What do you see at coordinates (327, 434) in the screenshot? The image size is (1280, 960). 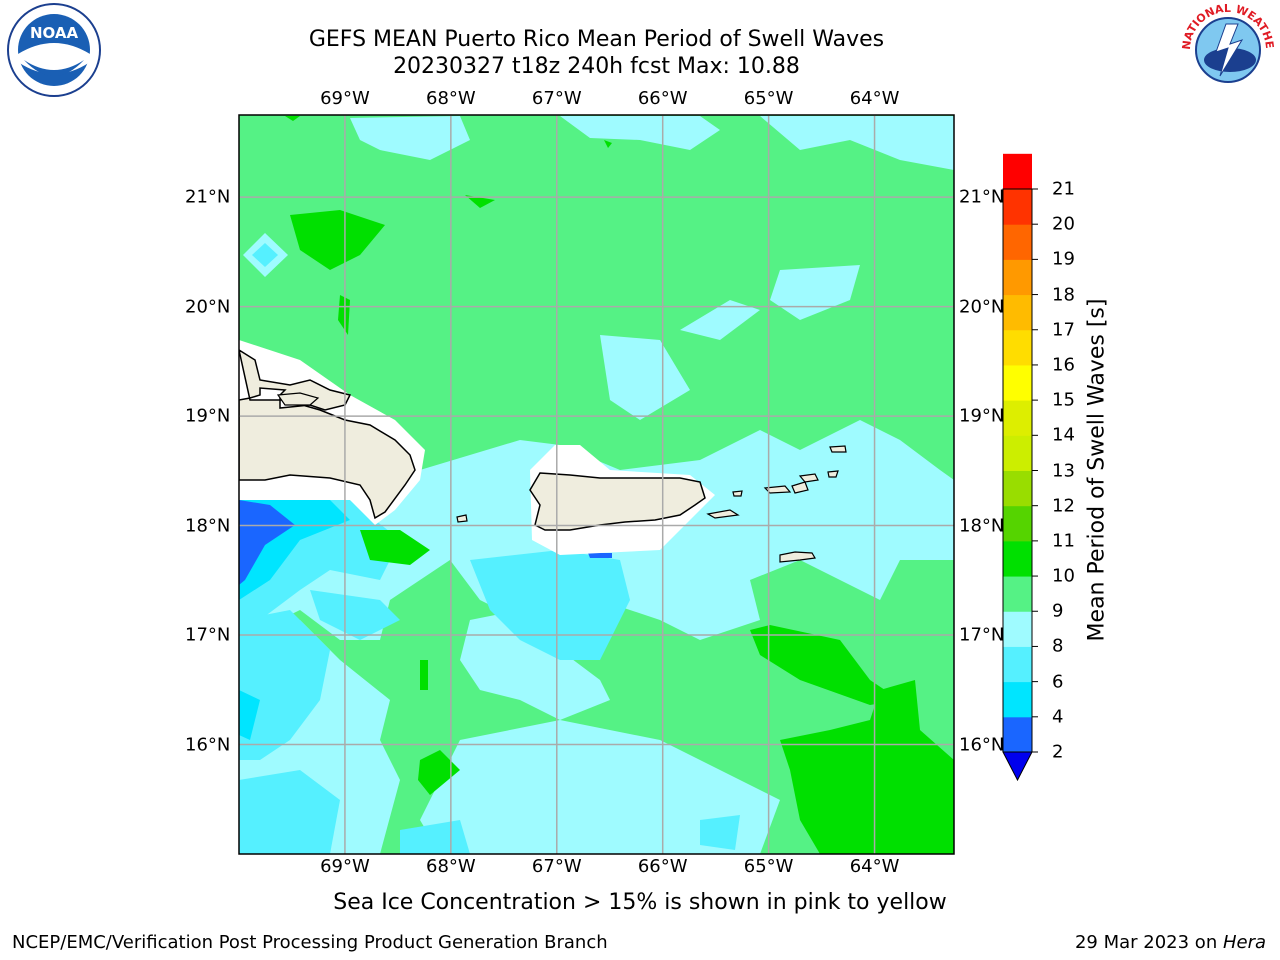 I see `hispaniola-landmass` at bounding box center [327, 434].